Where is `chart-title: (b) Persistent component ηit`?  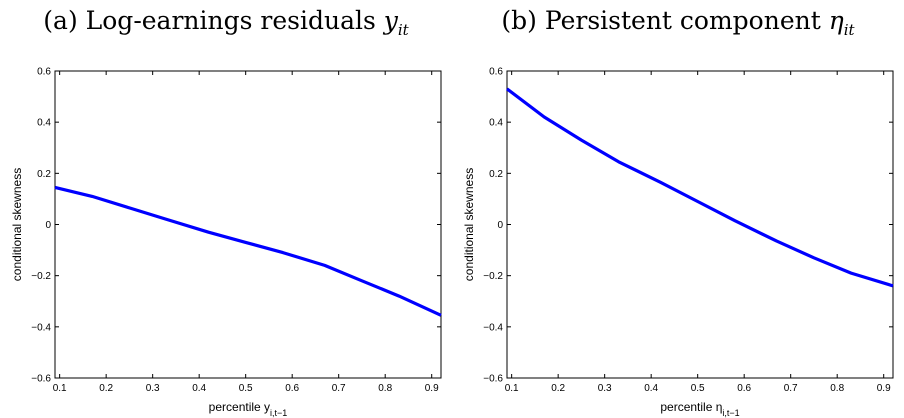
chart-title: (b) Persistent component ηit is located at coordinates (678, 22).